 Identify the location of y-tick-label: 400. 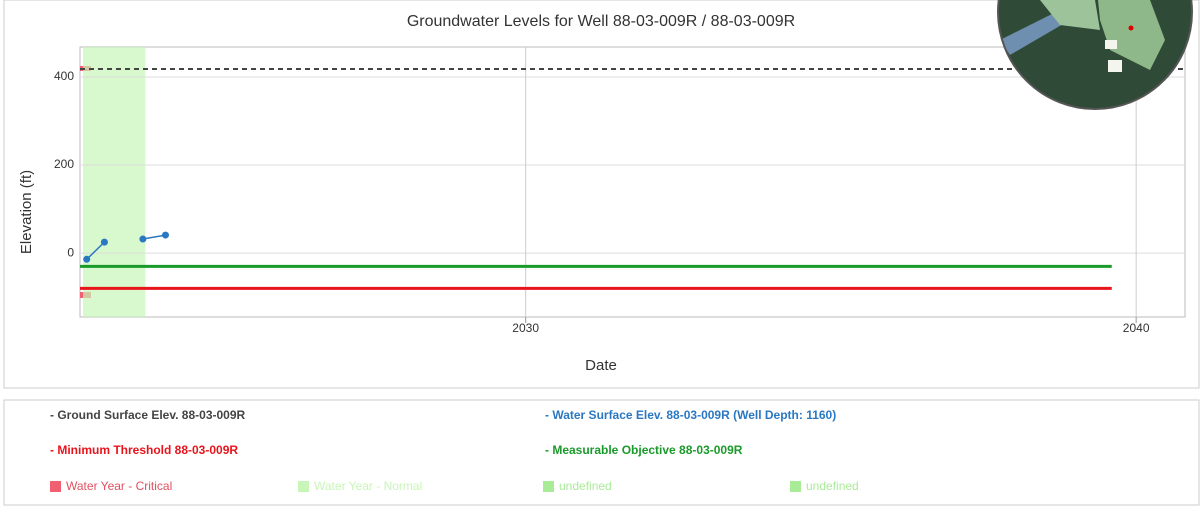
(64, 76).